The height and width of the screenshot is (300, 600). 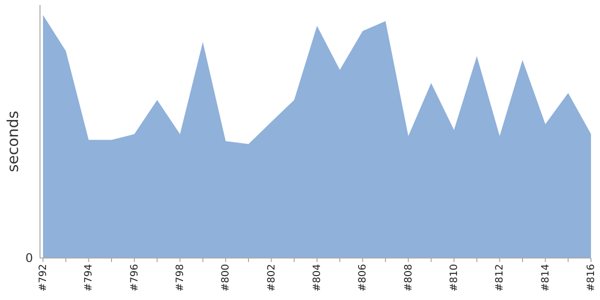 What do you see at coordinates (363, 278) in the screenshot?
I see `x-tick-label: #806` at bounding box center [363, 278].